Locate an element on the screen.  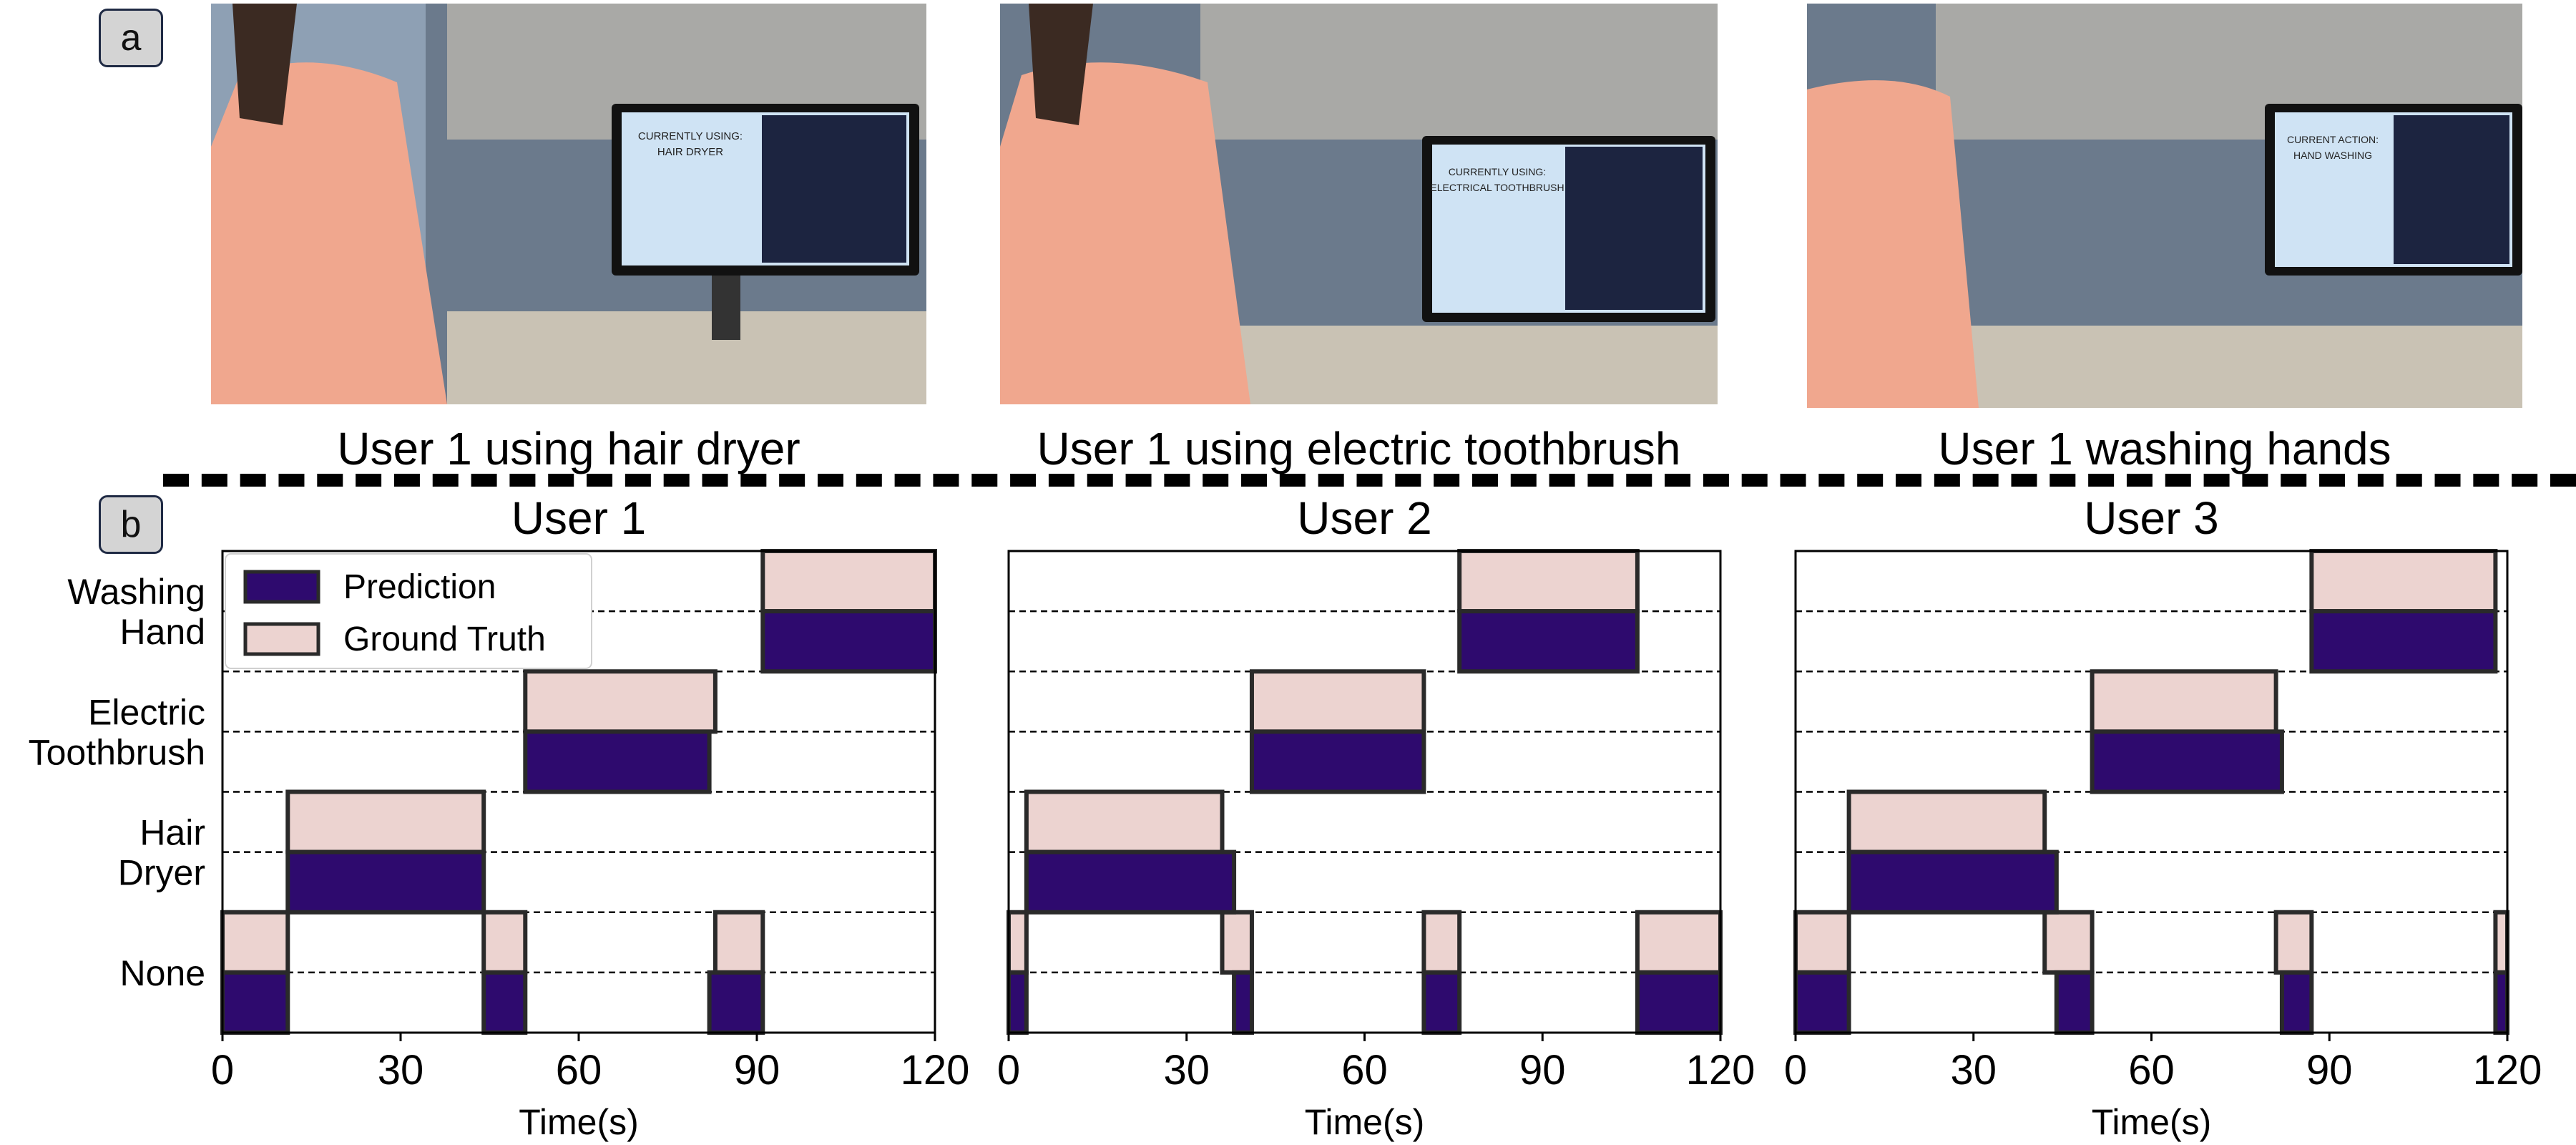
photo-toothbrush: CURRENTLY USING: ELECTRICAL TOOTHBRUSH is located at coordinates (1359, 204).